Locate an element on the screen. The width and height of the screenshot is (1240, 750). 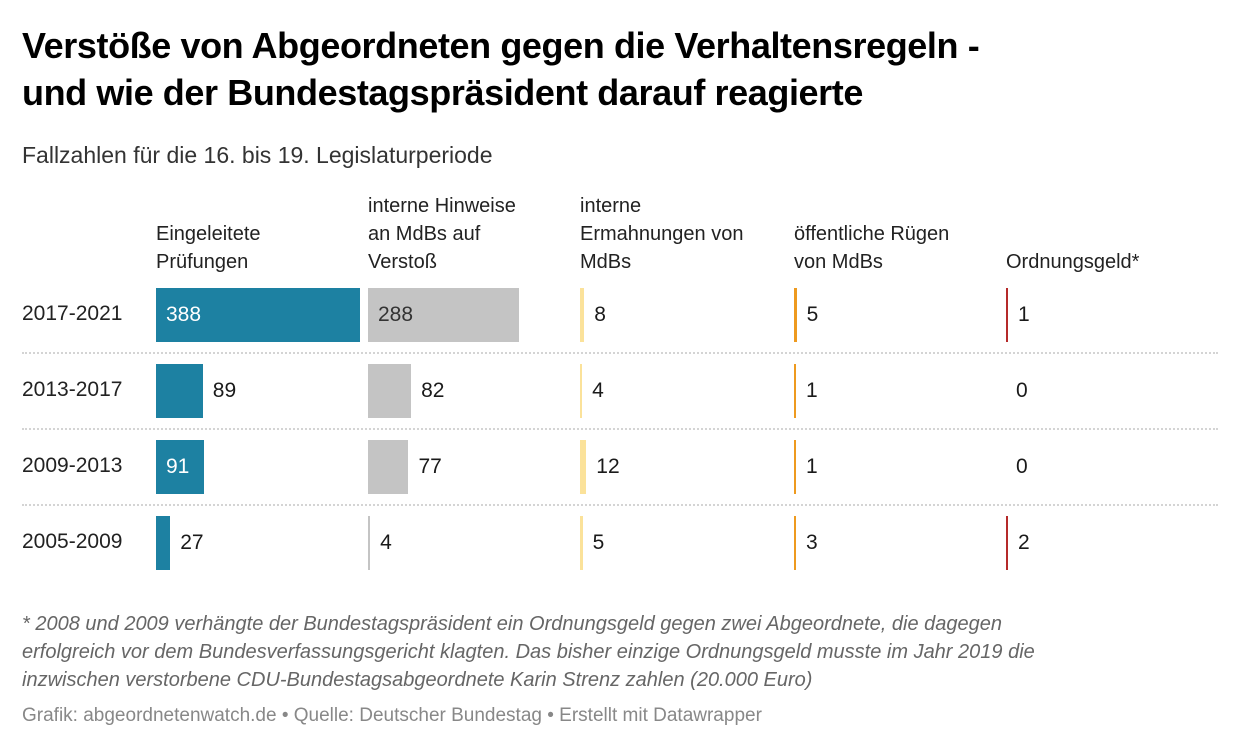
value-label: 89 is located at coordinates (224, 390).